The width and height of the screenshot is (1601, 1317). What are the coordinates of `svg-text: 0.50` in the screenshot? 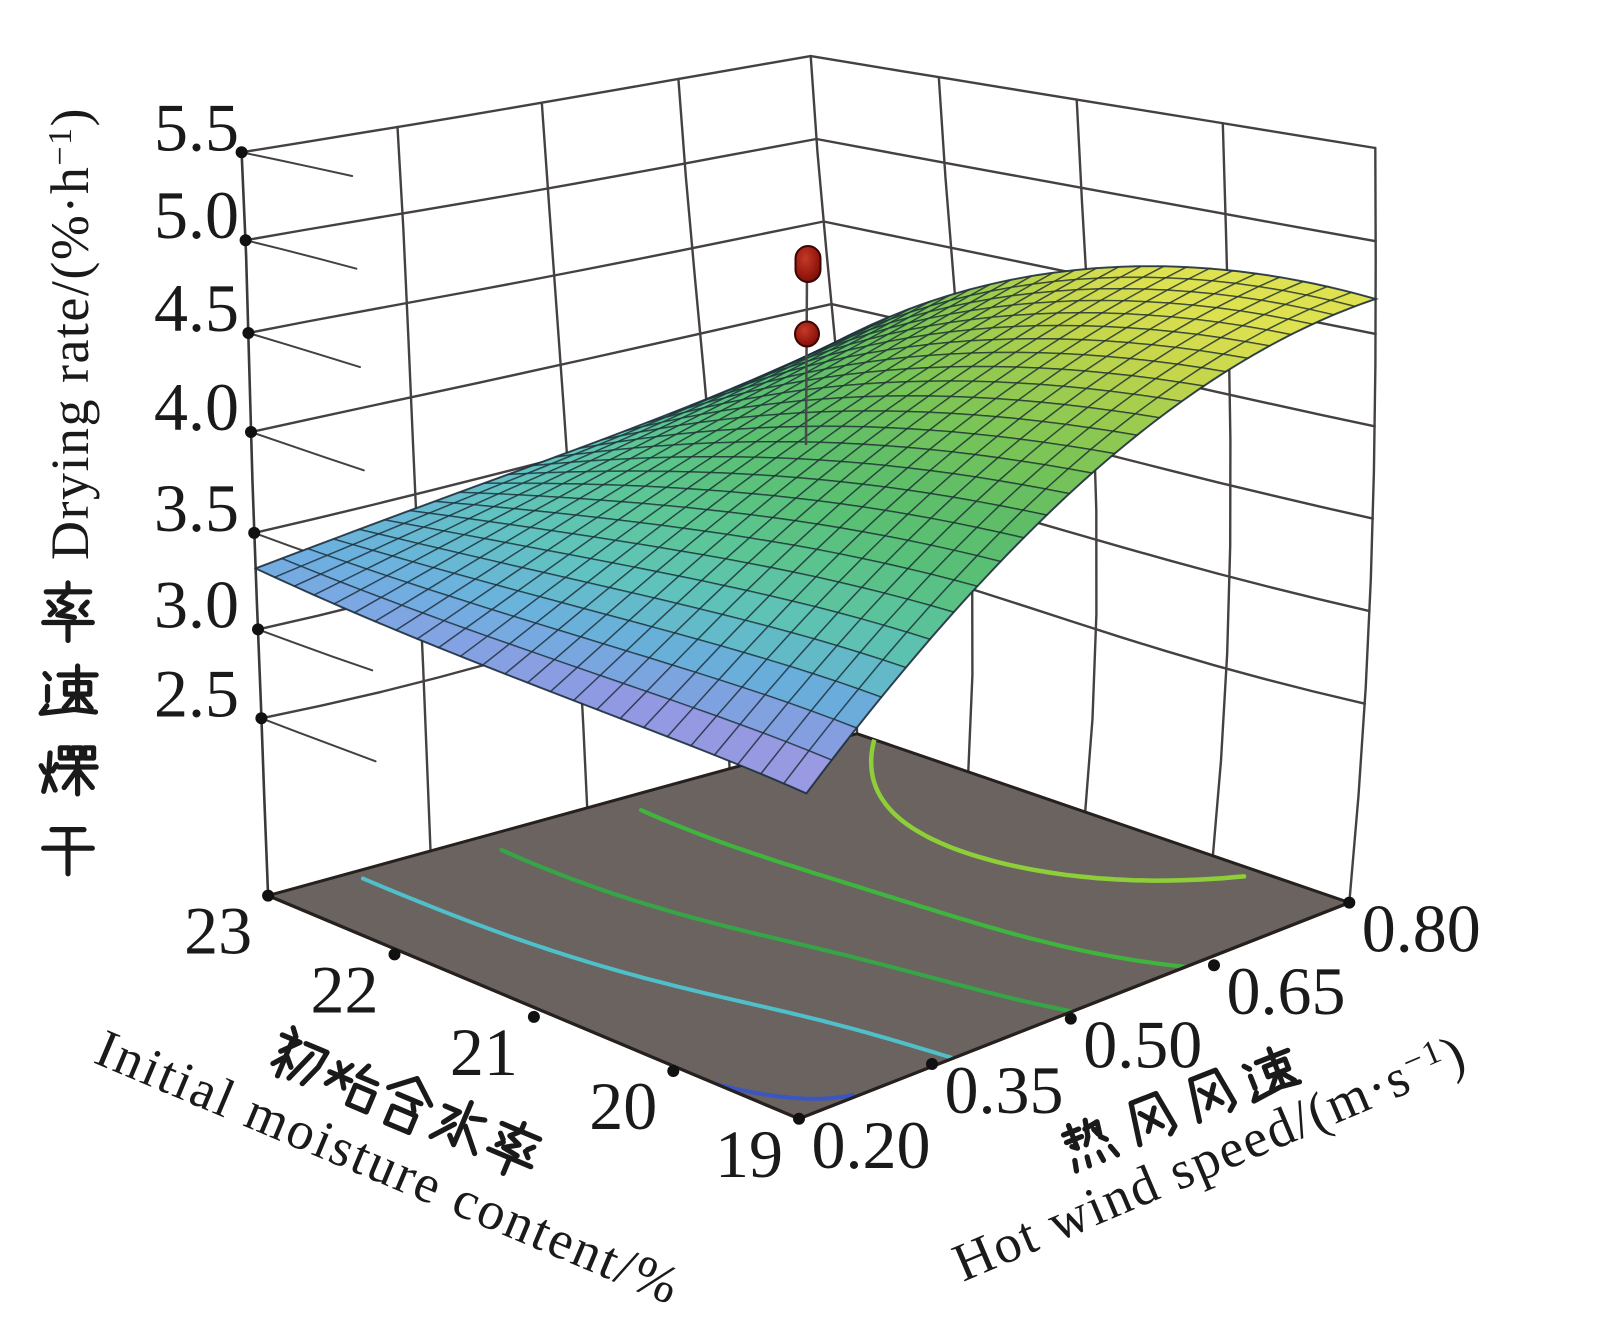 It's located at (1142, 1045).